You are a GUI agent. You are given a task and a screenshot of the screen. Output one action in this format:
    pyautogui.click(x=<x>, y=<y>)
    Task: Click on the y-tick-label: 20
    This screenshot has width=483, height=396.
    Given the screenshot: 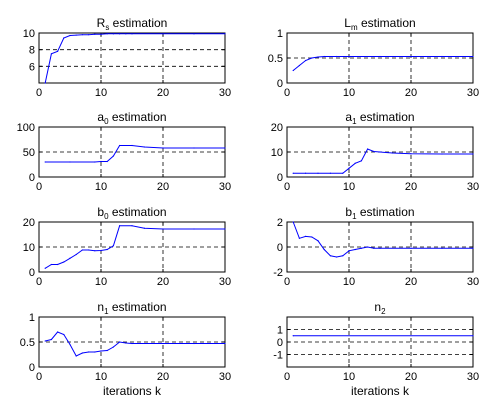 What is the action you would take?
    pyautogui.click(x=277, y=128)
    